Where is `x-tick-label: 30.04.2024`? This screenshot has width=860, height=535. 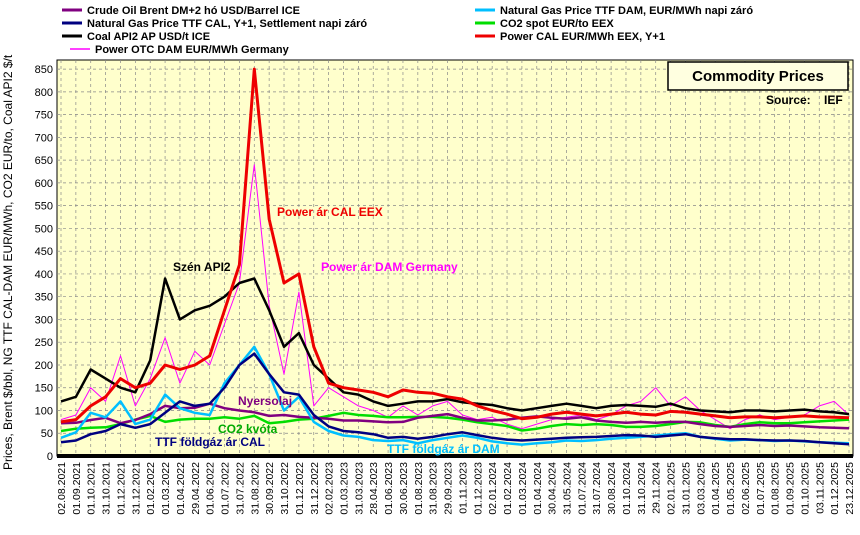
x-tick-label: 30.04.2024 is located at coordinates (553, 488).